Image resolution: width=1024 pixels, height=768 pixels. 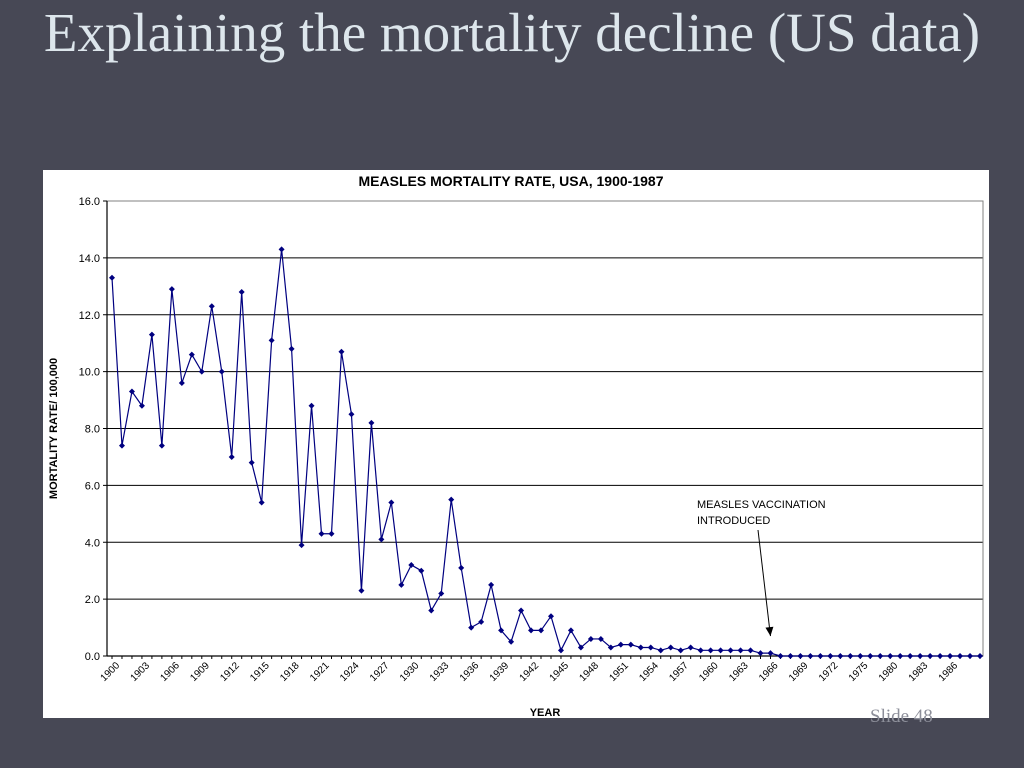 What do you see at coordinates (769, 672) in the screenshot?
I see `x-tick-label: 1966` at bounding box center [769, 672].